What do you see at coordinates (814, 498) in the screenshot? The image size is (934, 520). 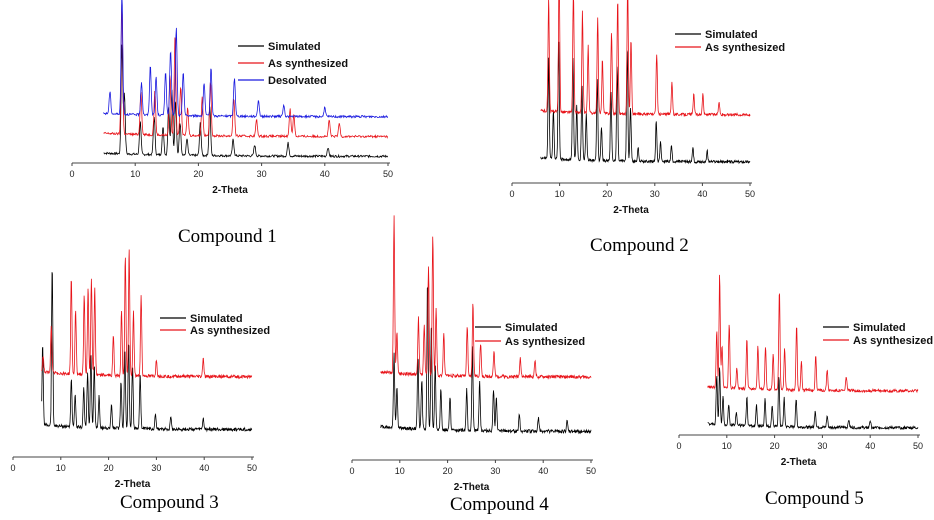 I see `caption-compound-5: Compound 5` at bounding box center [814, 498].